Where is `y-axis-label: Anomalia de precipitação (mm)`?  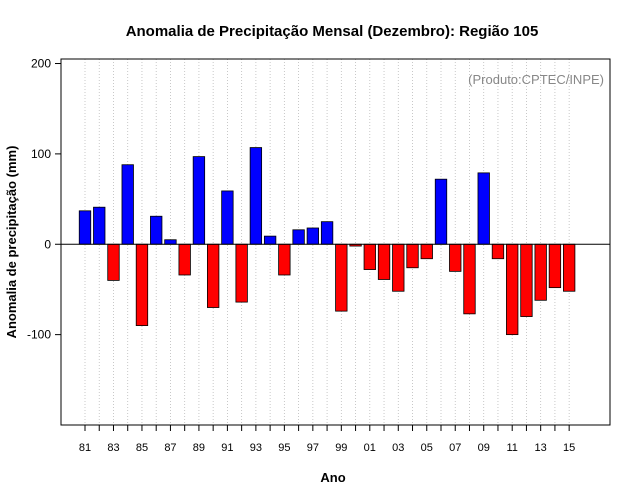 y-axis-label: Anomalia de precipitação (mm) is located at coordinates (11, 242).